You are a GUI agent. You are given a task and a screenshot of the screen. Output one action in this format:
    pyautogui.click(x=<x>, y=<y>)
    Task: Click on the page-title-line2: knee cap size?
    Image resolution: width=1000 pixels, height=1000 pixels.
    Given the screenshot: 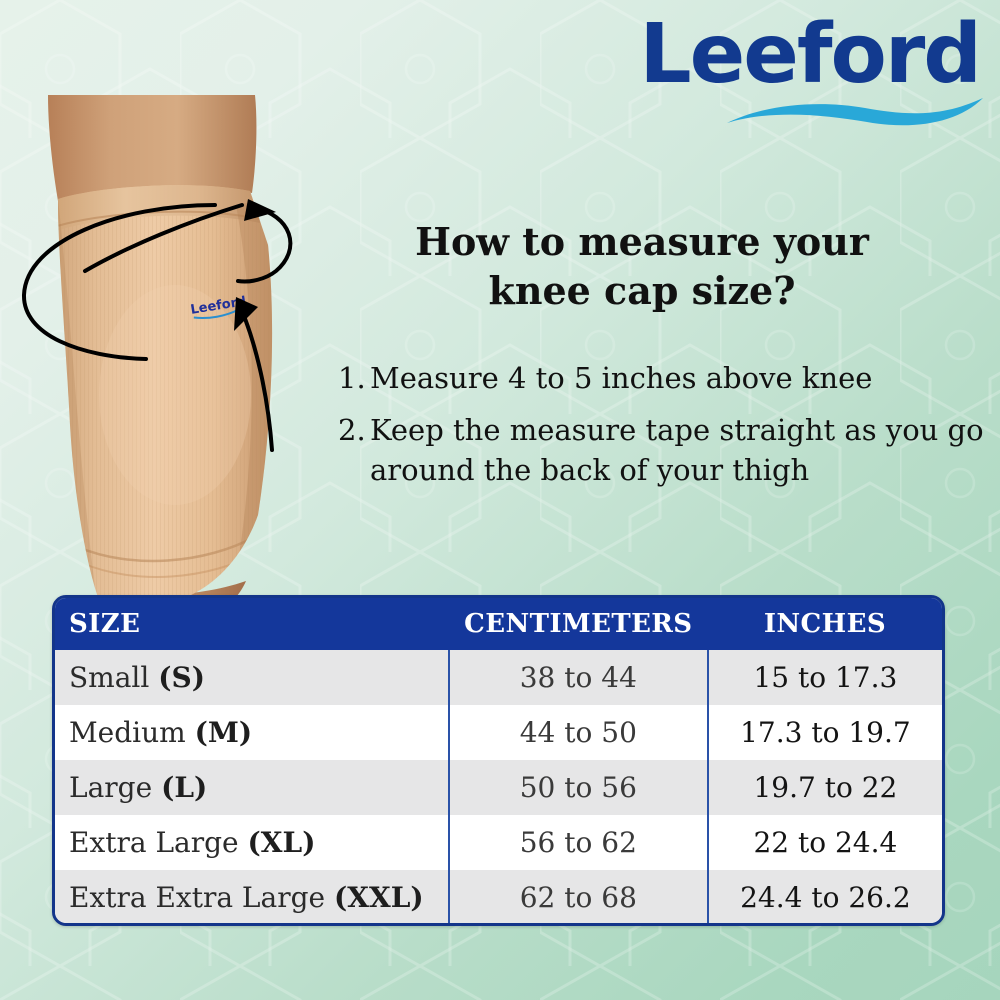 What is the action you would take?
    pyautogui.click(x=642, y=290)
    